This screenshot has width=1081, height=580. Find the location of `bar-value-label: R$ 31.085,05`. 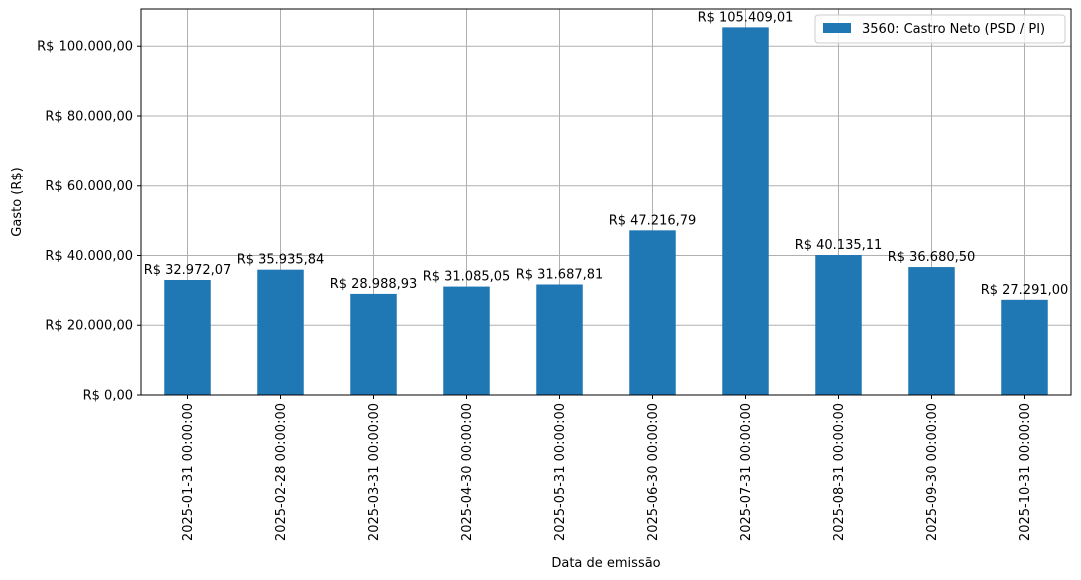

bar-value-label: R$ 31.085,05 is located at coordinates (467, 277).